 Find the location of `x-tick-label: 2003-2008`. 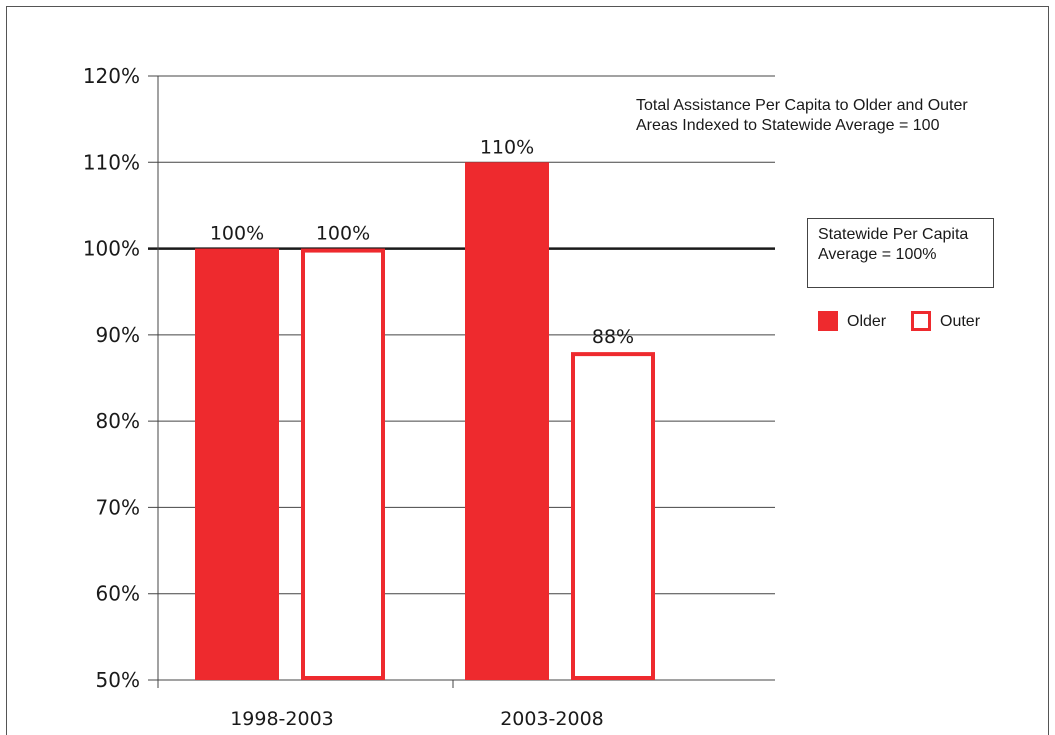

x-tick-label: 2003-2008 is located at coordinates (552, 719).